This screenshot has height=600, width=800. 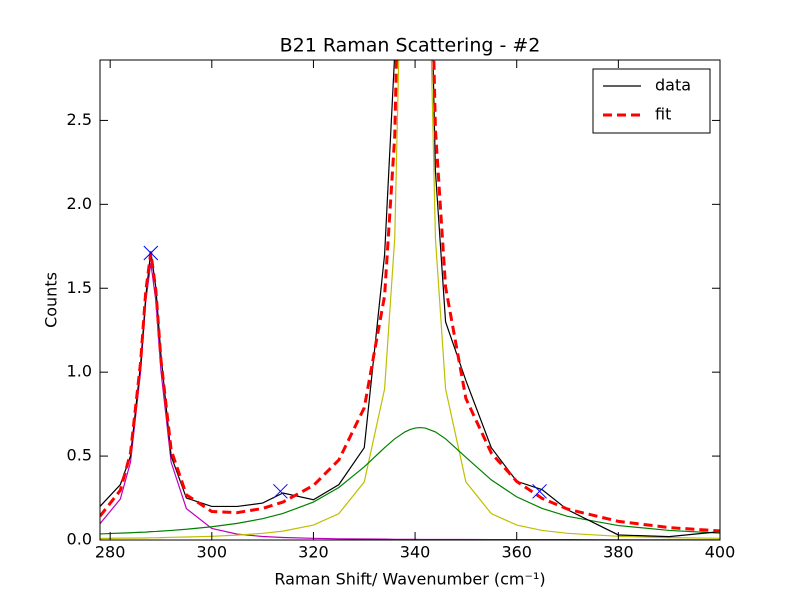 What do you see at coordinates (410, 480) in the screenshot?
I see `component-line` at bounding box center [410, 480].